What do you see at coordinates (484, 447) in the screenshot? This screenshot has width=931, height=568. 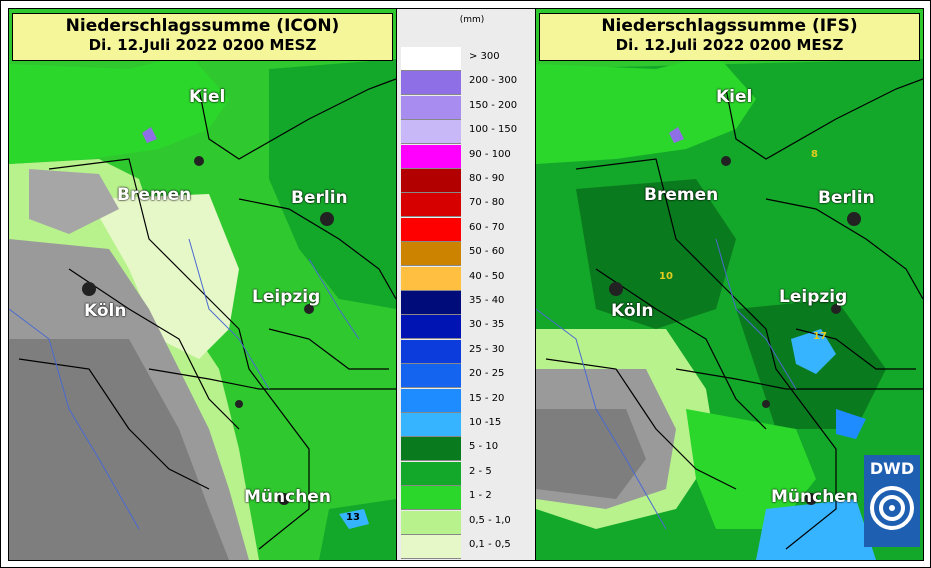 I see `legend-label: 5 - 10` at bounding box center [484, 447].